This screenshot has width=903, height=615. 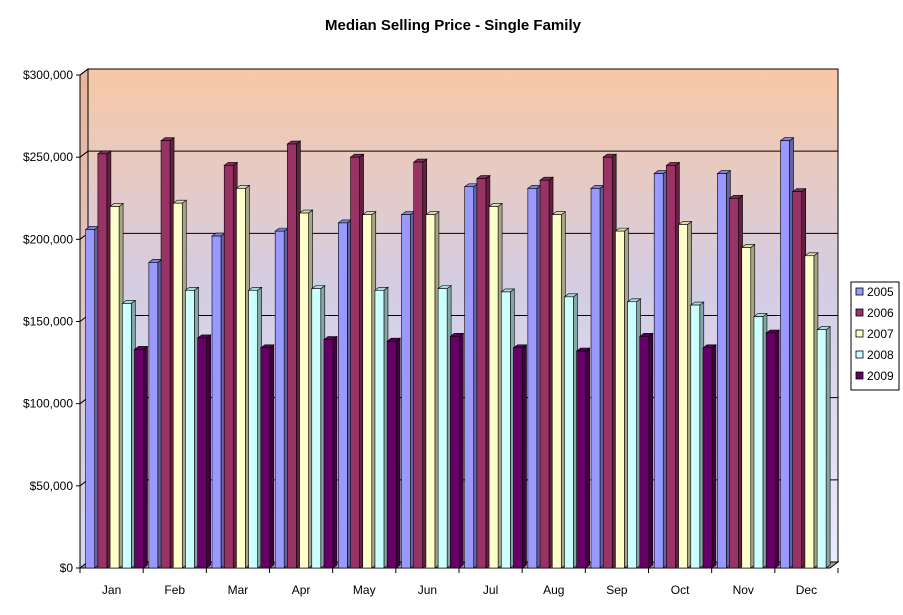 I want to click on legend-label: 2006, so click(x=880, y=313).